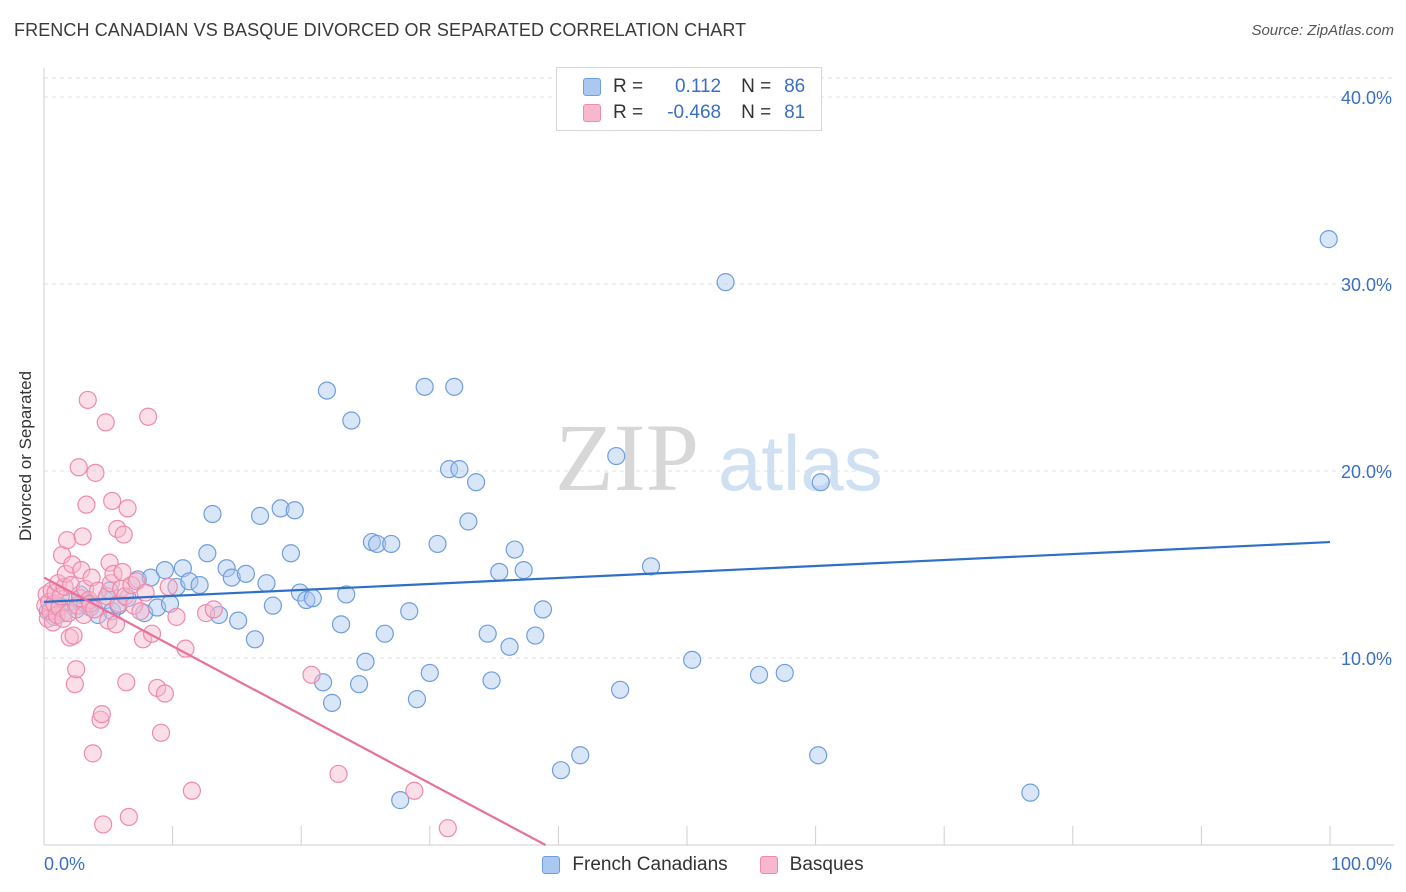 This screenshot has width=1406, height=892. I want to click on stats-legend: R = 0.112 N = 86 R = -0.468 N = 81, so click(689, 99).